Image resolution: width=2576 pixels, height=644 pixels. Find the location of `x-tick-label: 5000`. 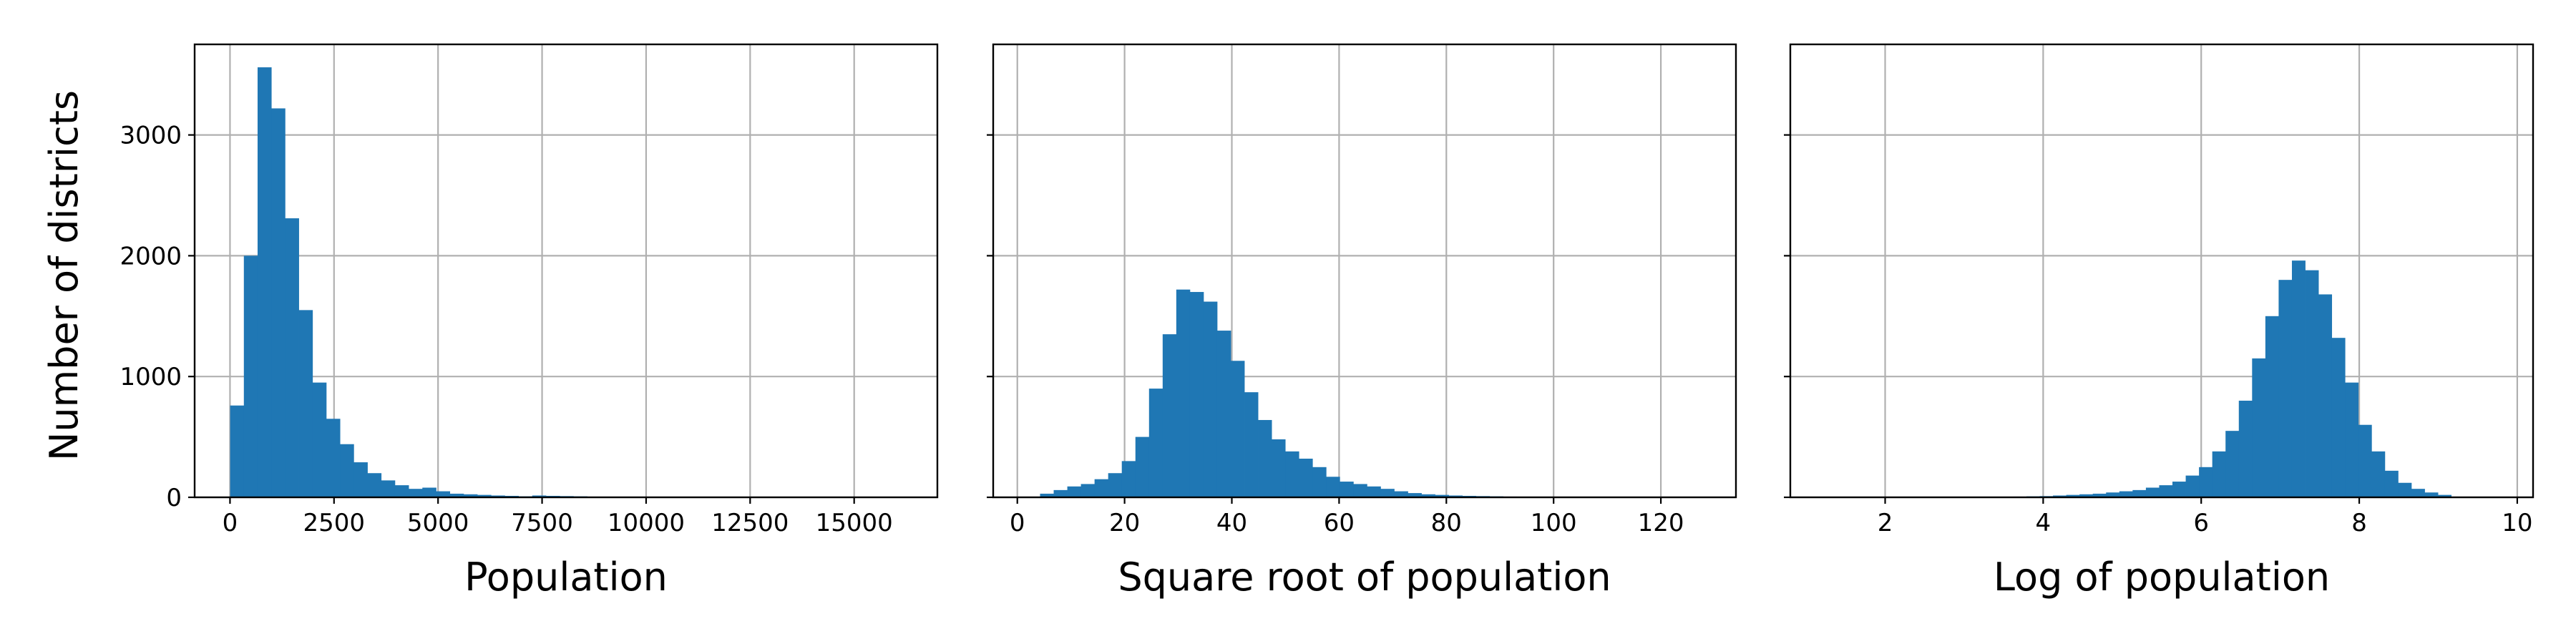

x-tick-label: 5000 is located at coordinates (438, 523).